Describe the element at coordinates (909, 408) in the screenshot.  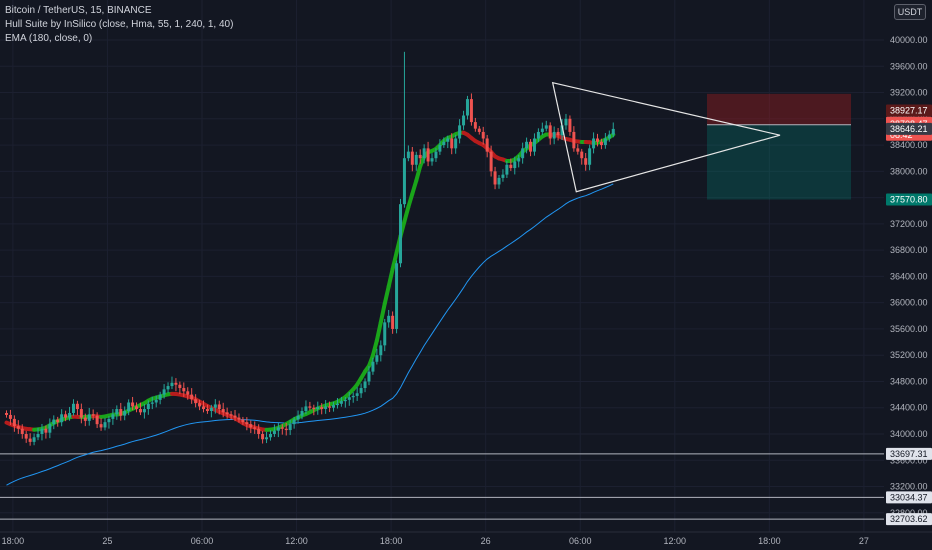
I see `price-tick-label: 34400.00` at that location.